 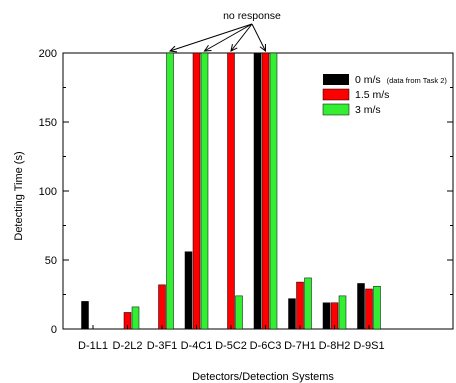 I want to click on x-tick-label: D-5C2, so click(x=231, y=346).